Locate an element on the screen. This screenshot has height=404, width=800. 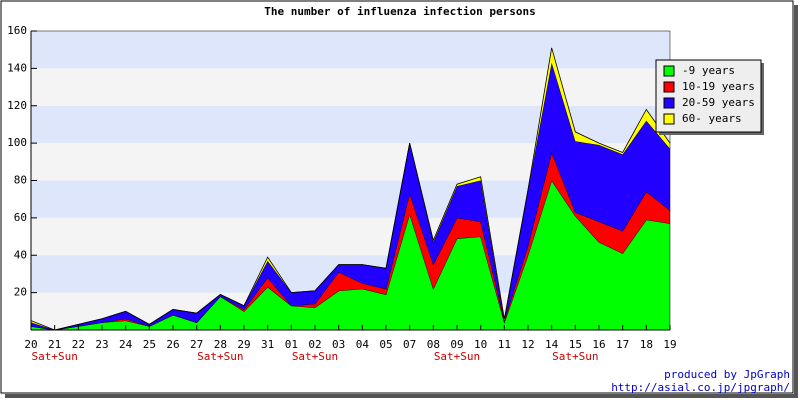
x-tick-label: 21 is located at coordinates (54, 344).